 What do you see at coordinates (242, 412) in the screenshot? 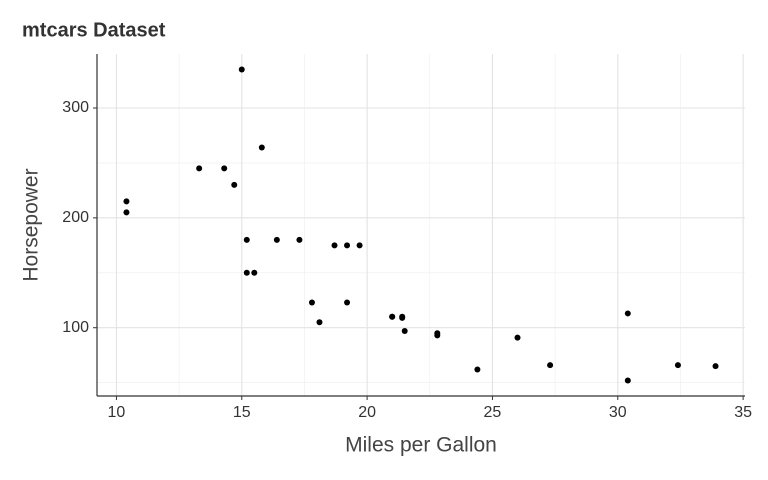
I see `x-tick-label: 15` at bounding box center [242, 412].